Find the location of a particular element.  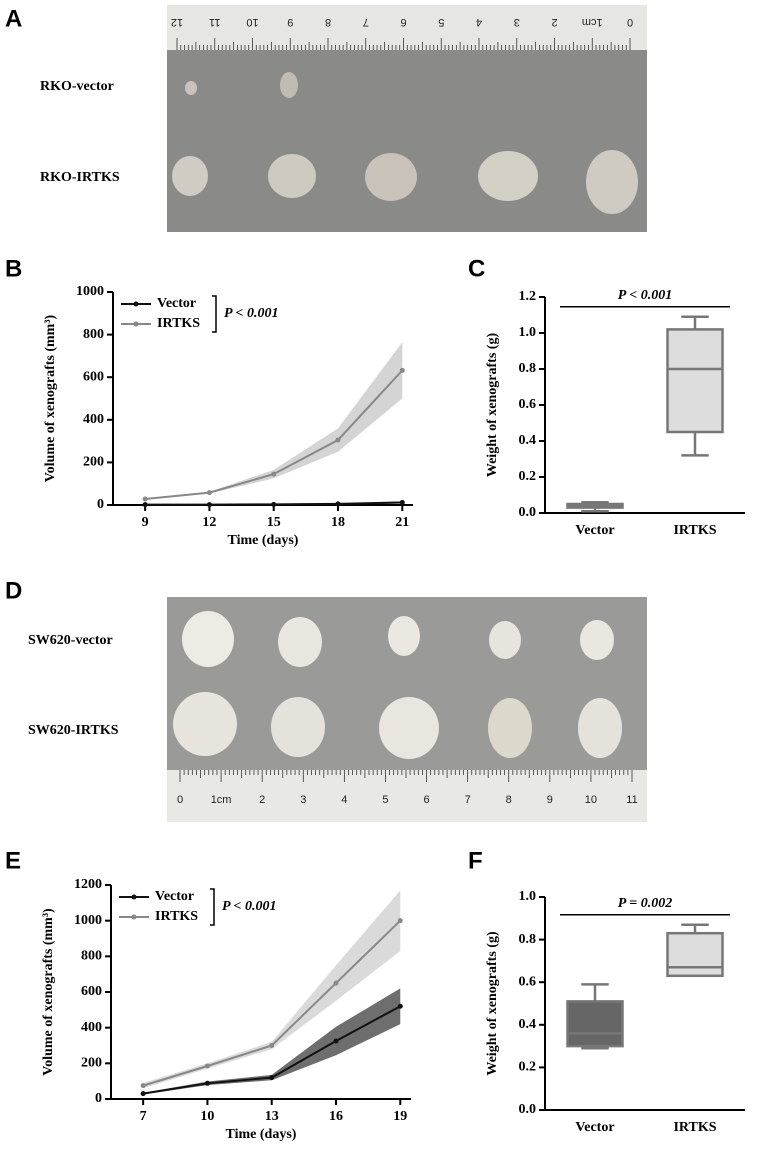

x-tick-label: 13 is located at coordinates (272, 1116).